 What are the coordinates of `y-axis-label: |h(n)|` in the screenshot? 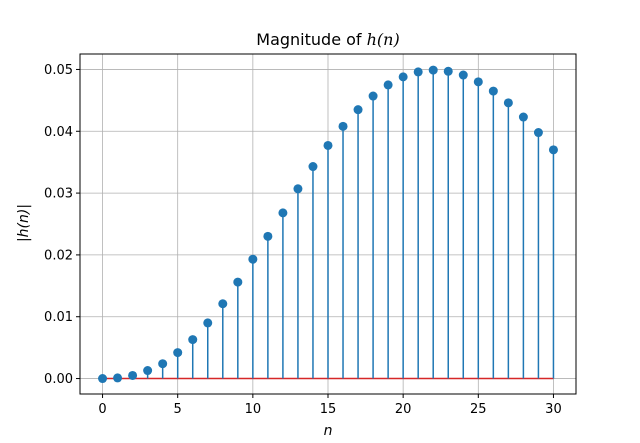 It's located at (24, 223).